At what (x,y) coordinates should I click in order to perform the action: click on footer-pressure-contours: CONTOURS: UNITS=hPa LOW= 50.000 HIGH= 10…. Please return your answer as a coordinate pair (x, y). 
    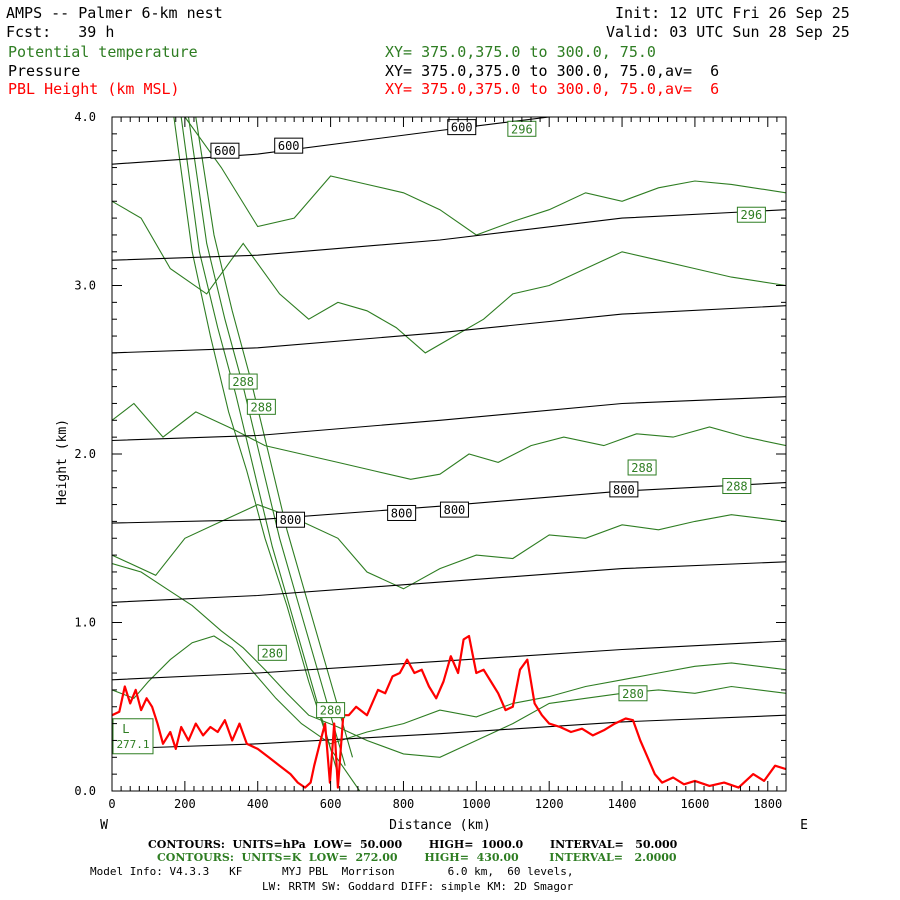
    Looking at the image, I should click on (413, 844).